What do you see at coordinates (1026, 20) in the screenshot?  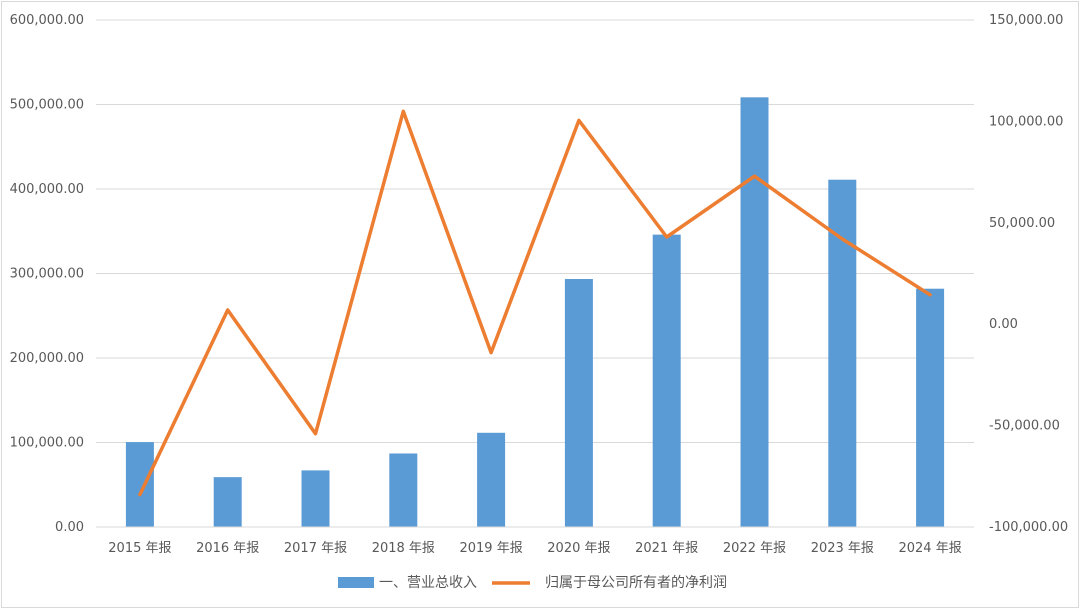 I see `right-tick-label: 150,000.00` at bounding box center [1026, 20].